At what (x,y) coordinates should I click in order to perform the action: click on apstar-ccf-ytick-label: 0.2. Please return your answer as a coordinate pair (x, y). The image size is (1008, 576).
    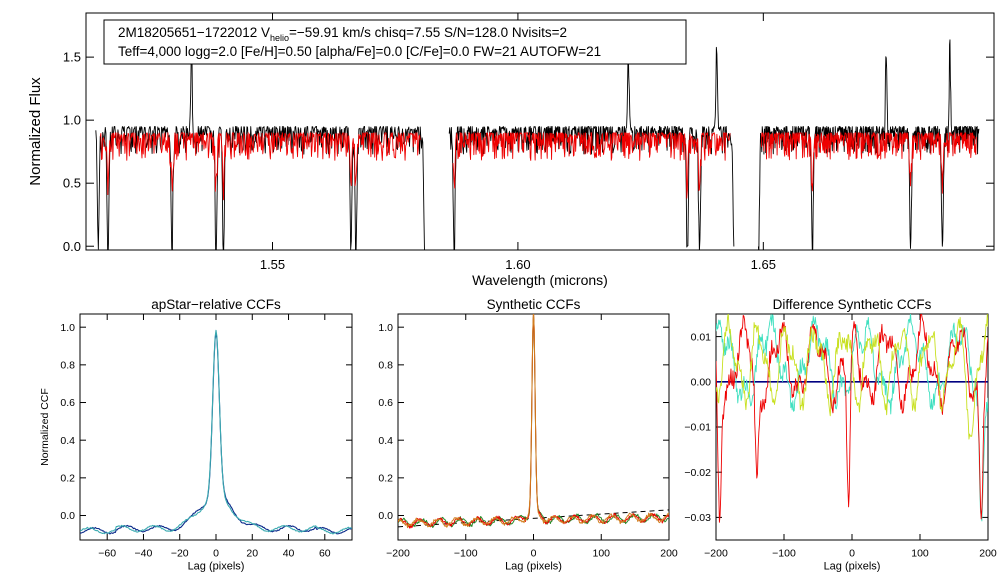
    Looking at the image, I should click on (67, 479).